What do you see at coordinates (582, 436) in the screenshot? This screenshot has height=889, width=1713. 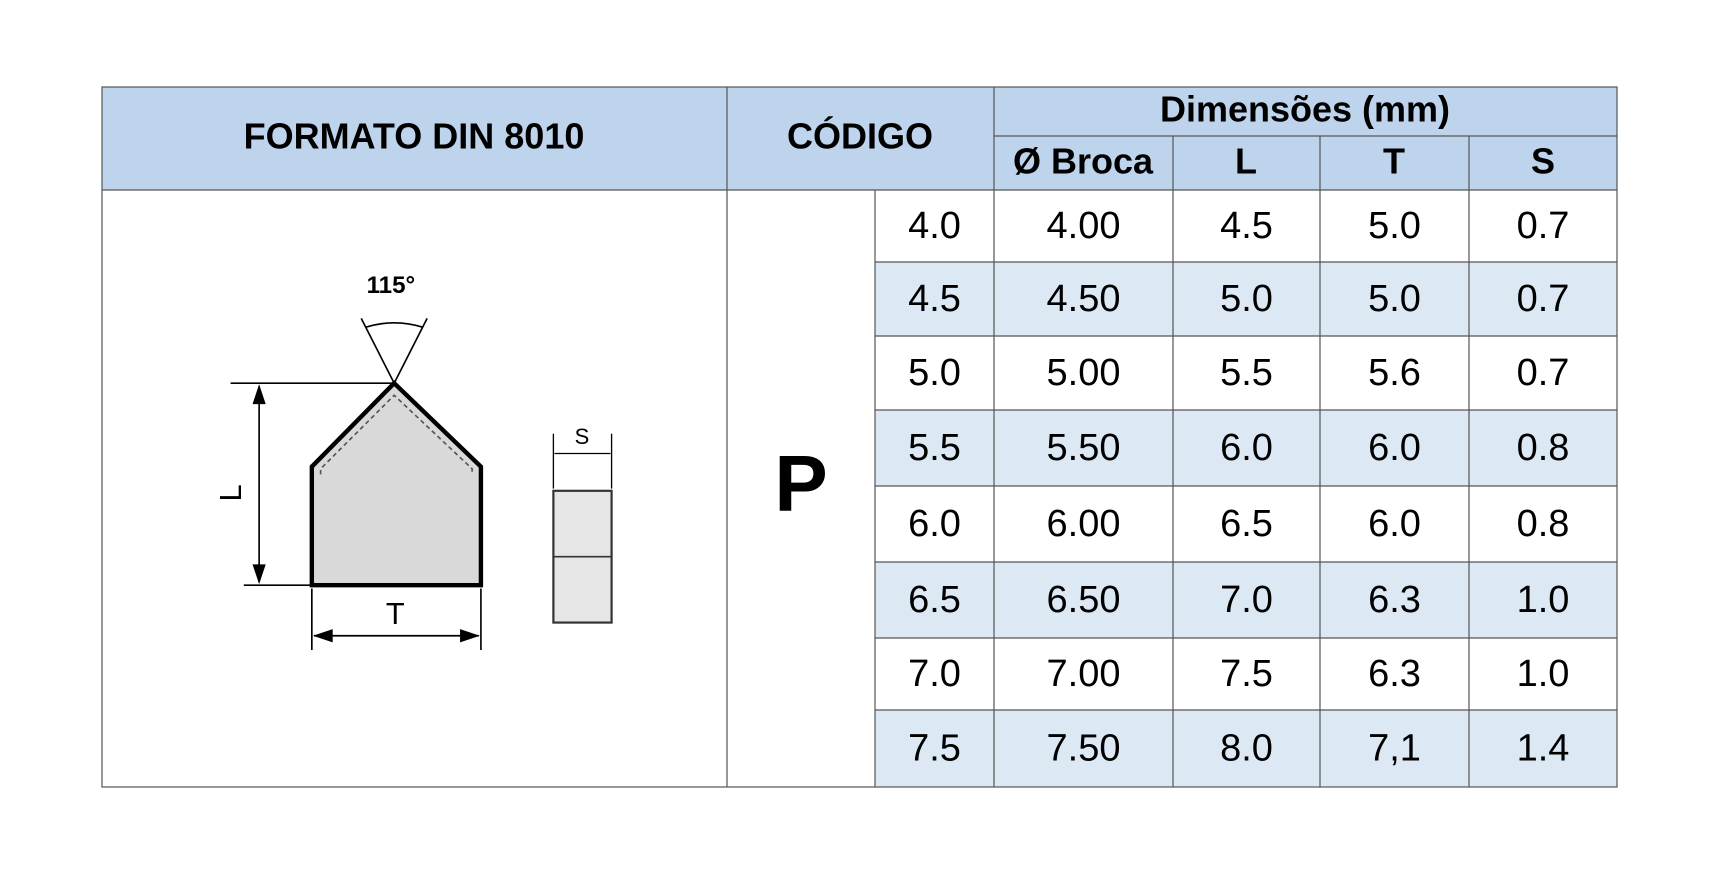 I see `side-label: S` at bounding box center [582, 436].